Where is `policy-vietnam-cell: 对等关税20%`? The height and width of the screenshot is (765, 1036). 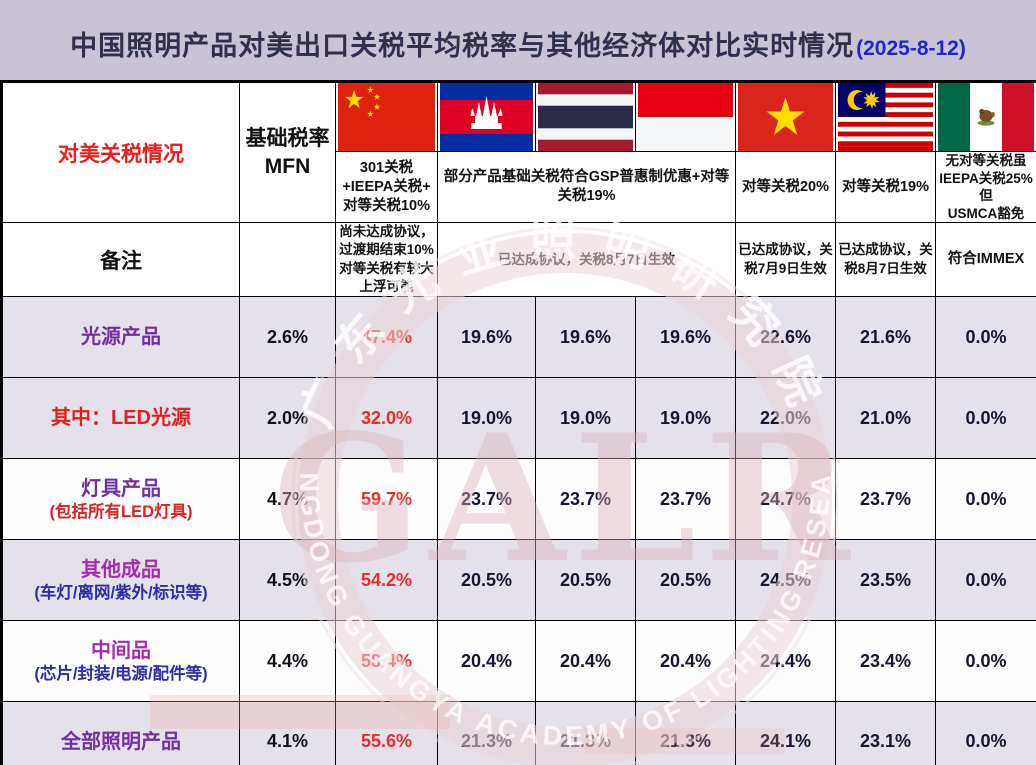
policy-vietnam-cell: 对等关税20% is located at coordinates (785, 187).